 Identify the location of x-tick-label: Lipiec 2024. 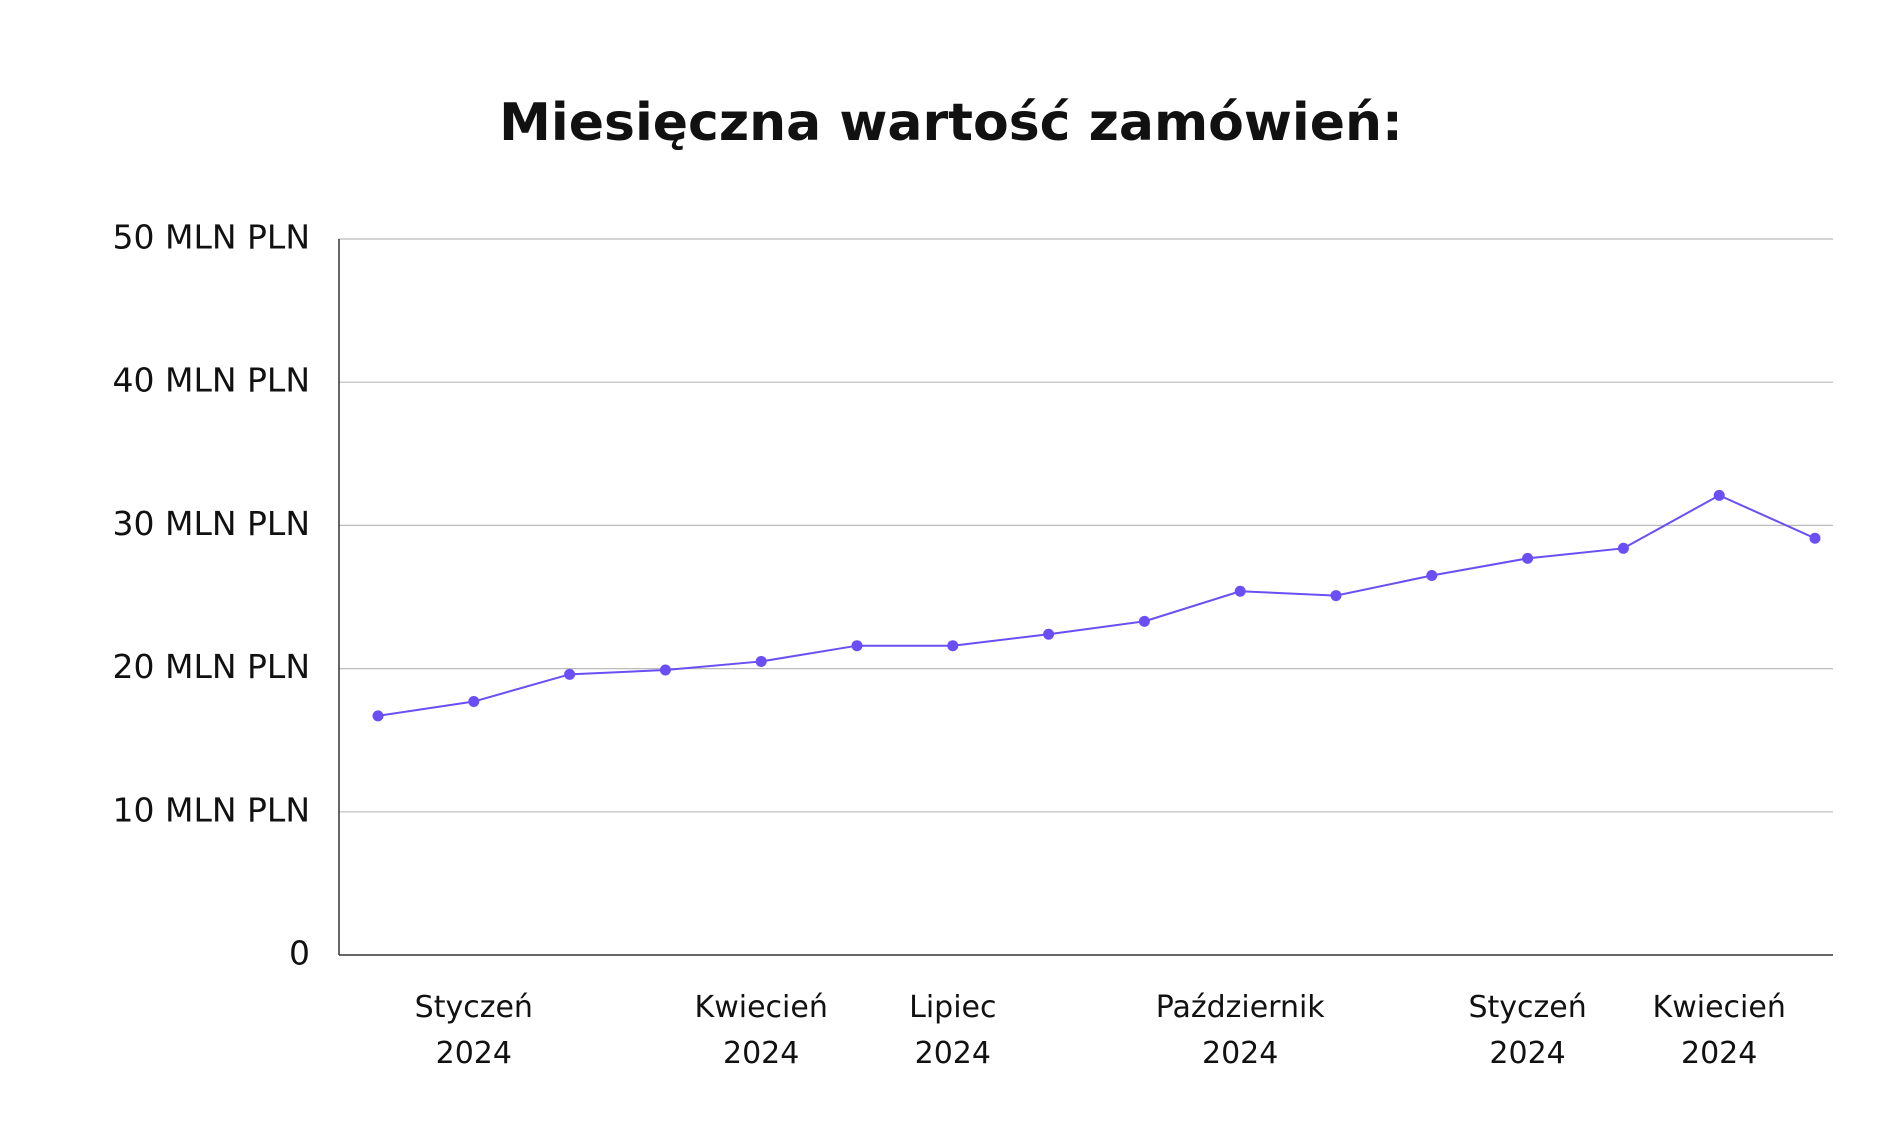
(953, 1030).